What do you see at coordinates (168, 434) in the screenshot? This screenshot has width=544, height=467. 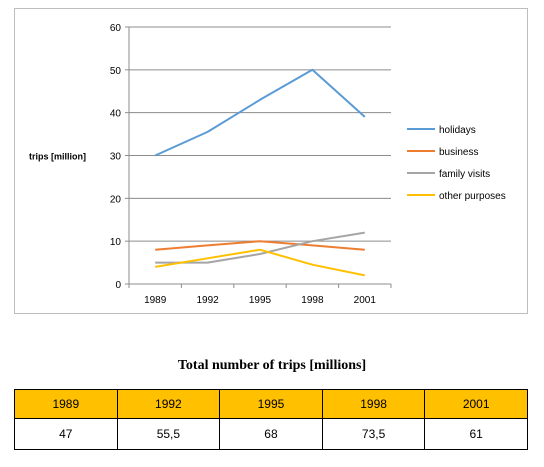 I see `table-cell: 55,5` at bounding box center [168, 434].